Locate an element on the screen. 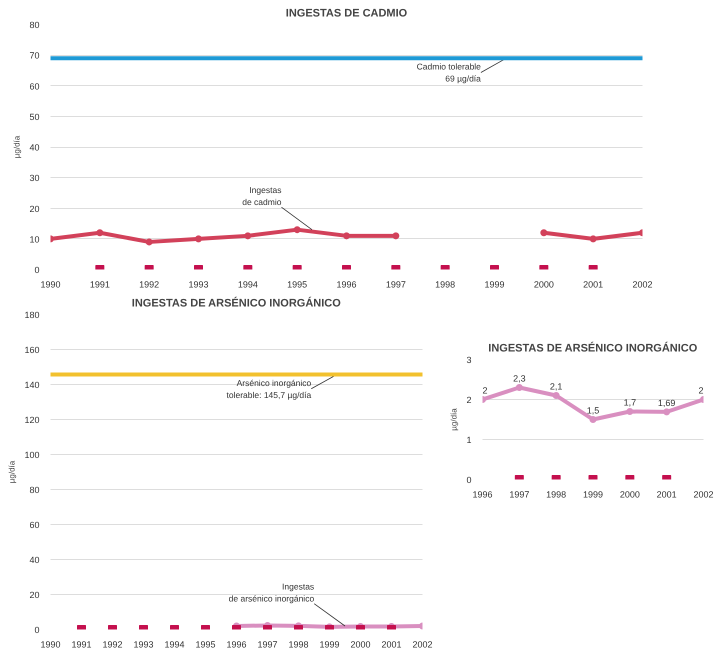  y-tick-label: 2 is located at coordinates (469, 400).